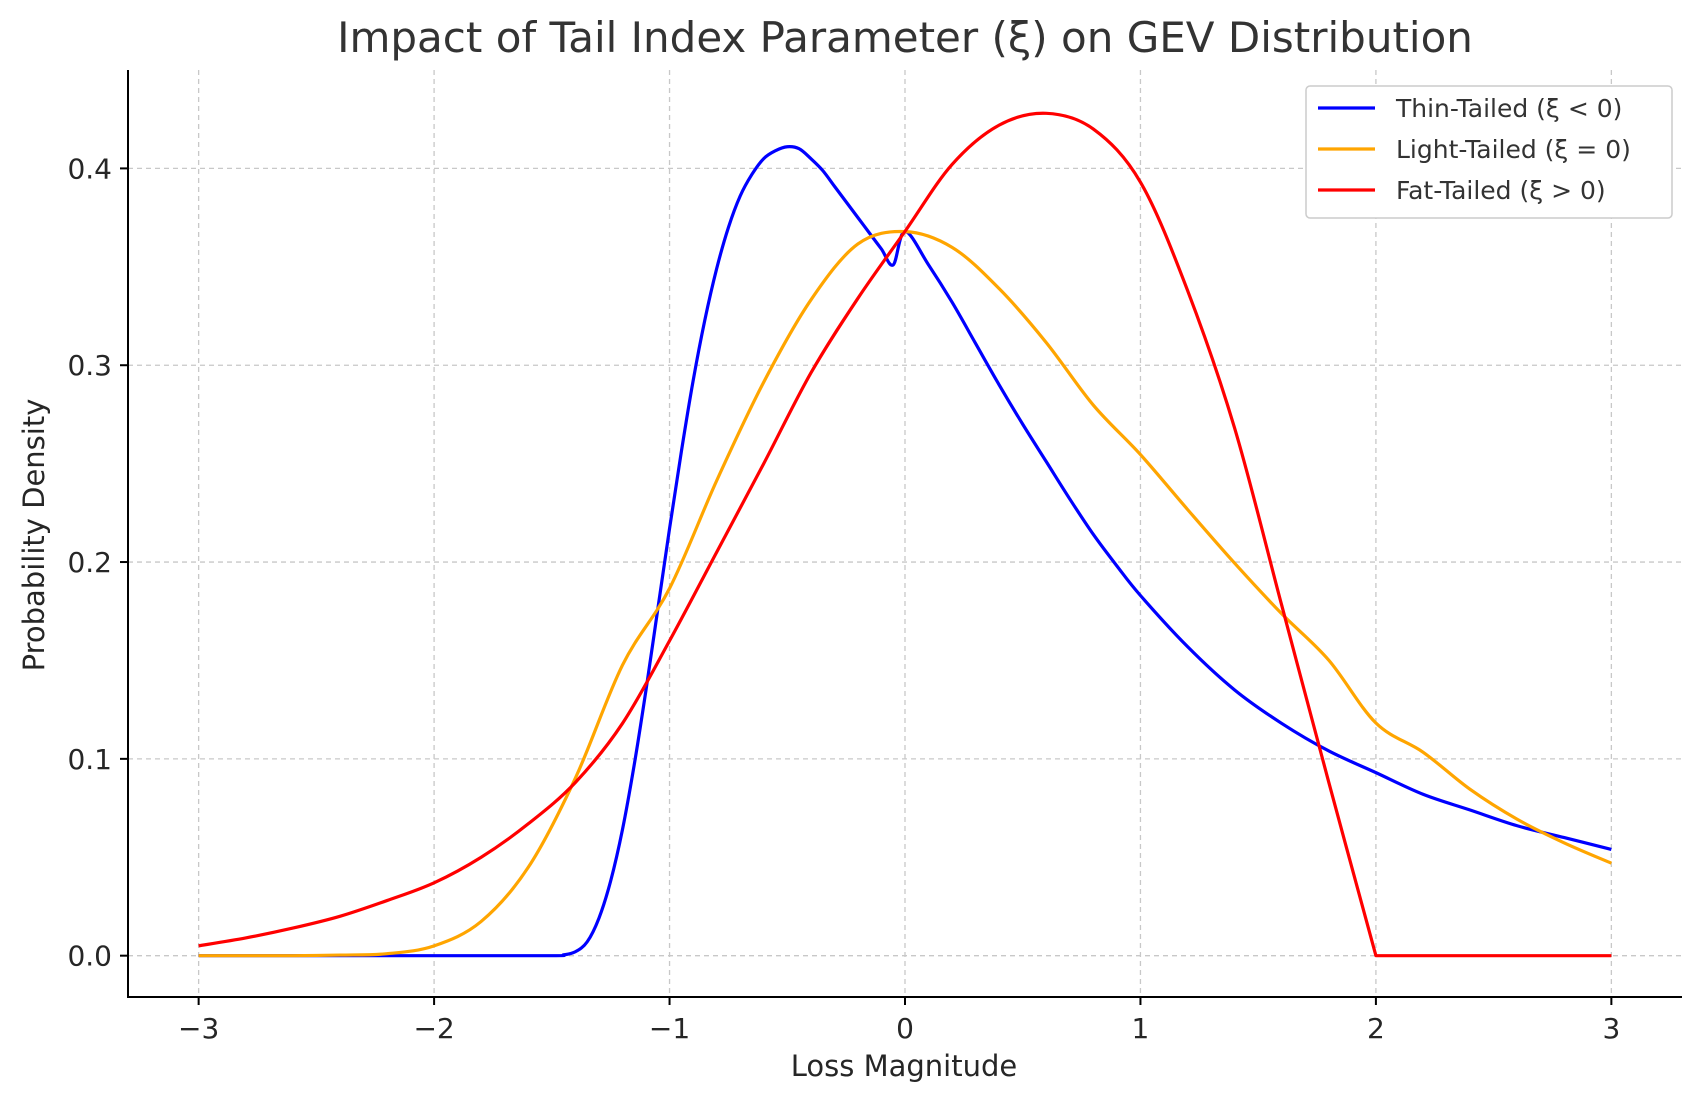 The width and height of the screenshot is (1697, 1101). I want to click on y-tick-label: 0.2, so click(89, 562).